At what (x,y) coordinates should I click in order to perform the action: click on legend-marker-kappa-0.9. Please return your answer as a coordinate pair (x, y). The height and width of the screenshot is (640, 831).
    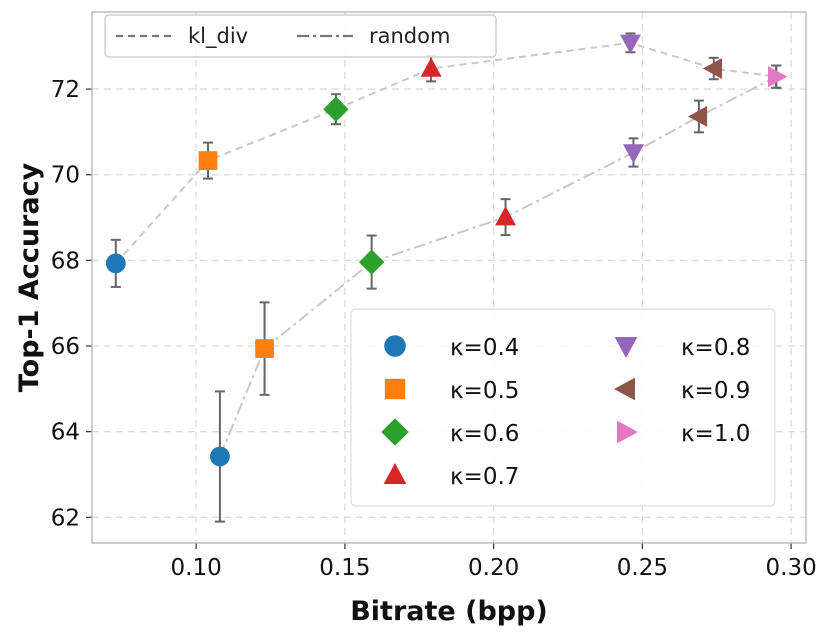
    Looking at the image, I should click on (624, 389).